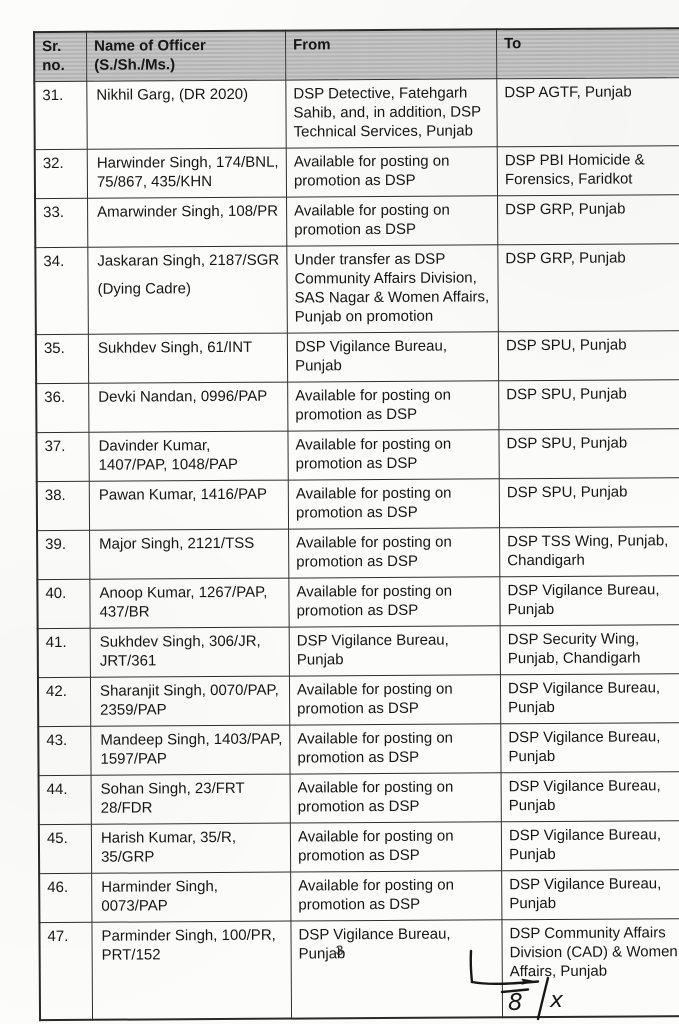 The height and width of the screenshot is (1024, 679). Describe the element at coordinates (64, 702) in the screenshot. I see `cell-sr-no: 42.` at that location.